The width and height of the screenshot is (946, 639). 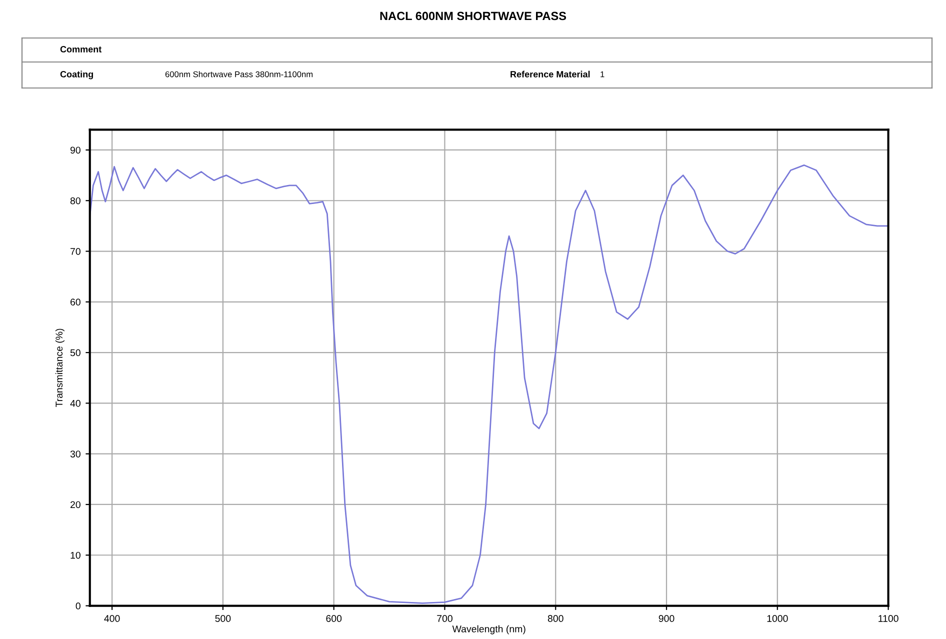 What do you see at coordinates (888, 618) in the screenshot?
I see `x-tick-label: 1100` at bounding box center [888, 618].